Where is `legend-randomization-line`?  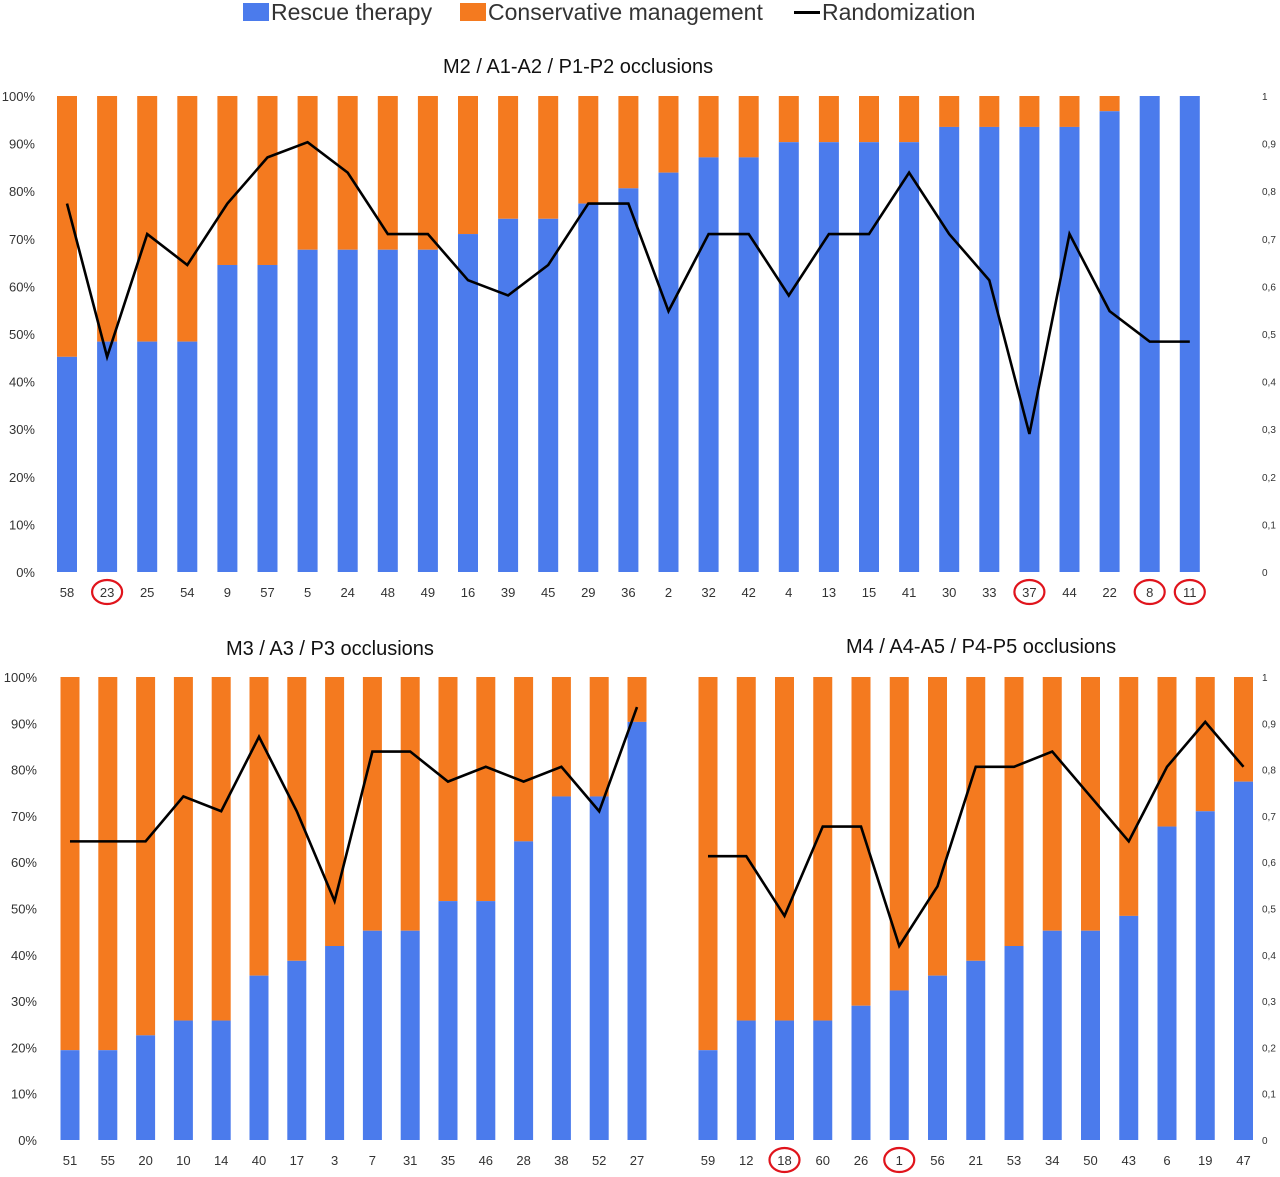 legend-randomization-line is located at coordinates (807, 12).